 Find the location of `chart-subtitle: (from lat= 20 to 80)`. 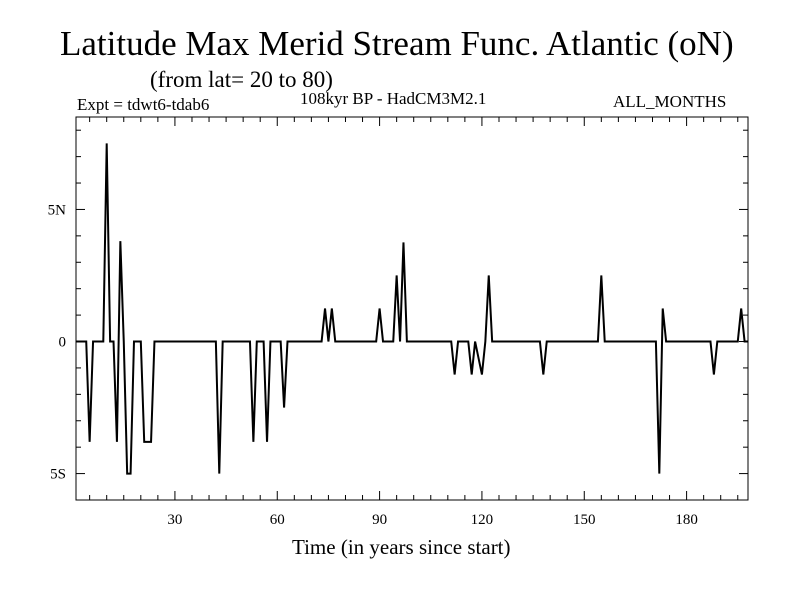

chart-subtitle: (from lat= 20 to 80) is located at coordinates (241, 79).